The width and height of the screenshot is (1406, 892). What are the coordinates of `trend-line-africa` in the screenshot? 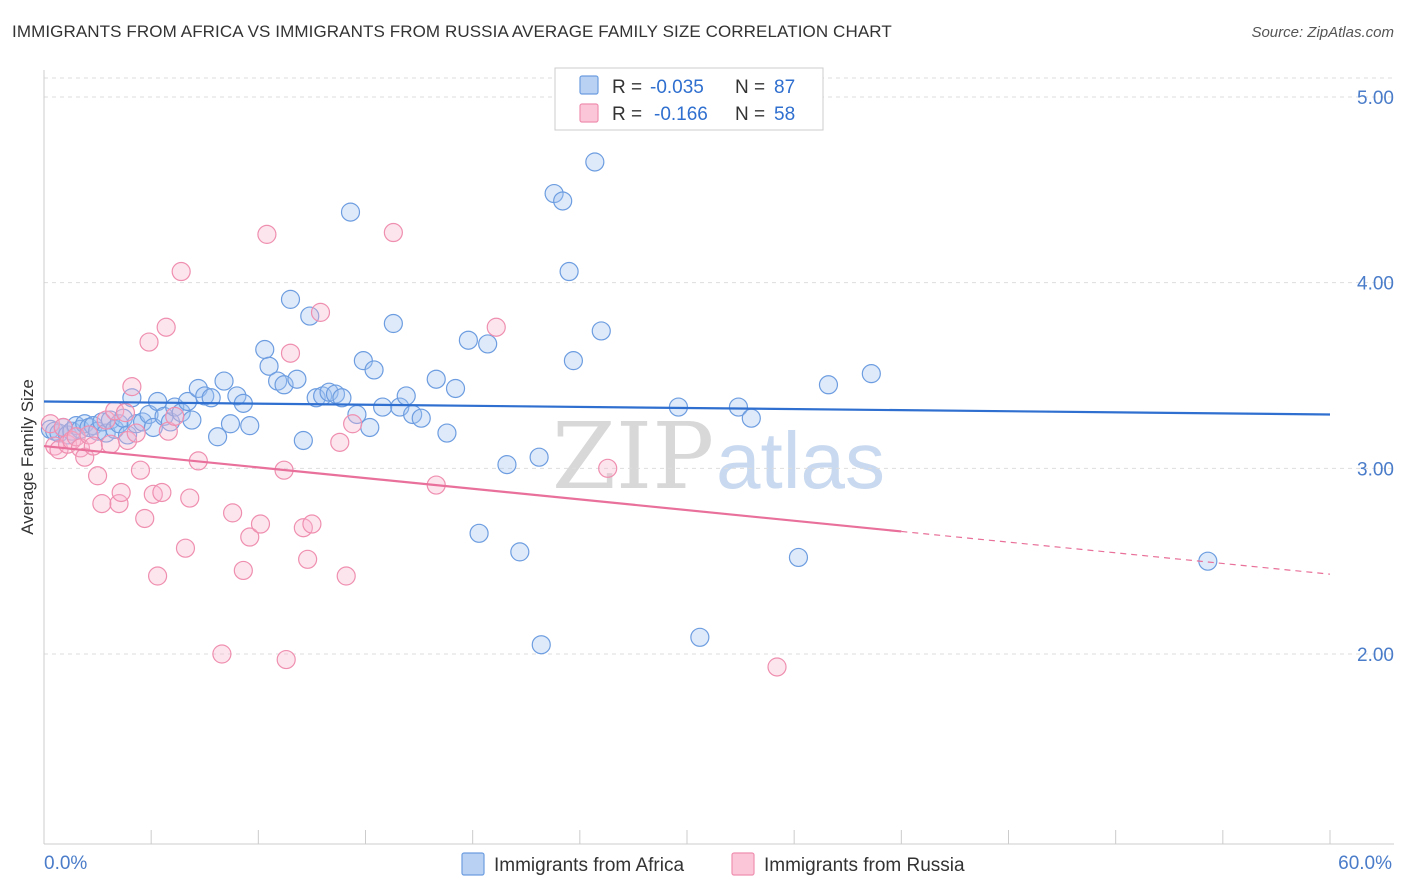 It's located at (687, 408).